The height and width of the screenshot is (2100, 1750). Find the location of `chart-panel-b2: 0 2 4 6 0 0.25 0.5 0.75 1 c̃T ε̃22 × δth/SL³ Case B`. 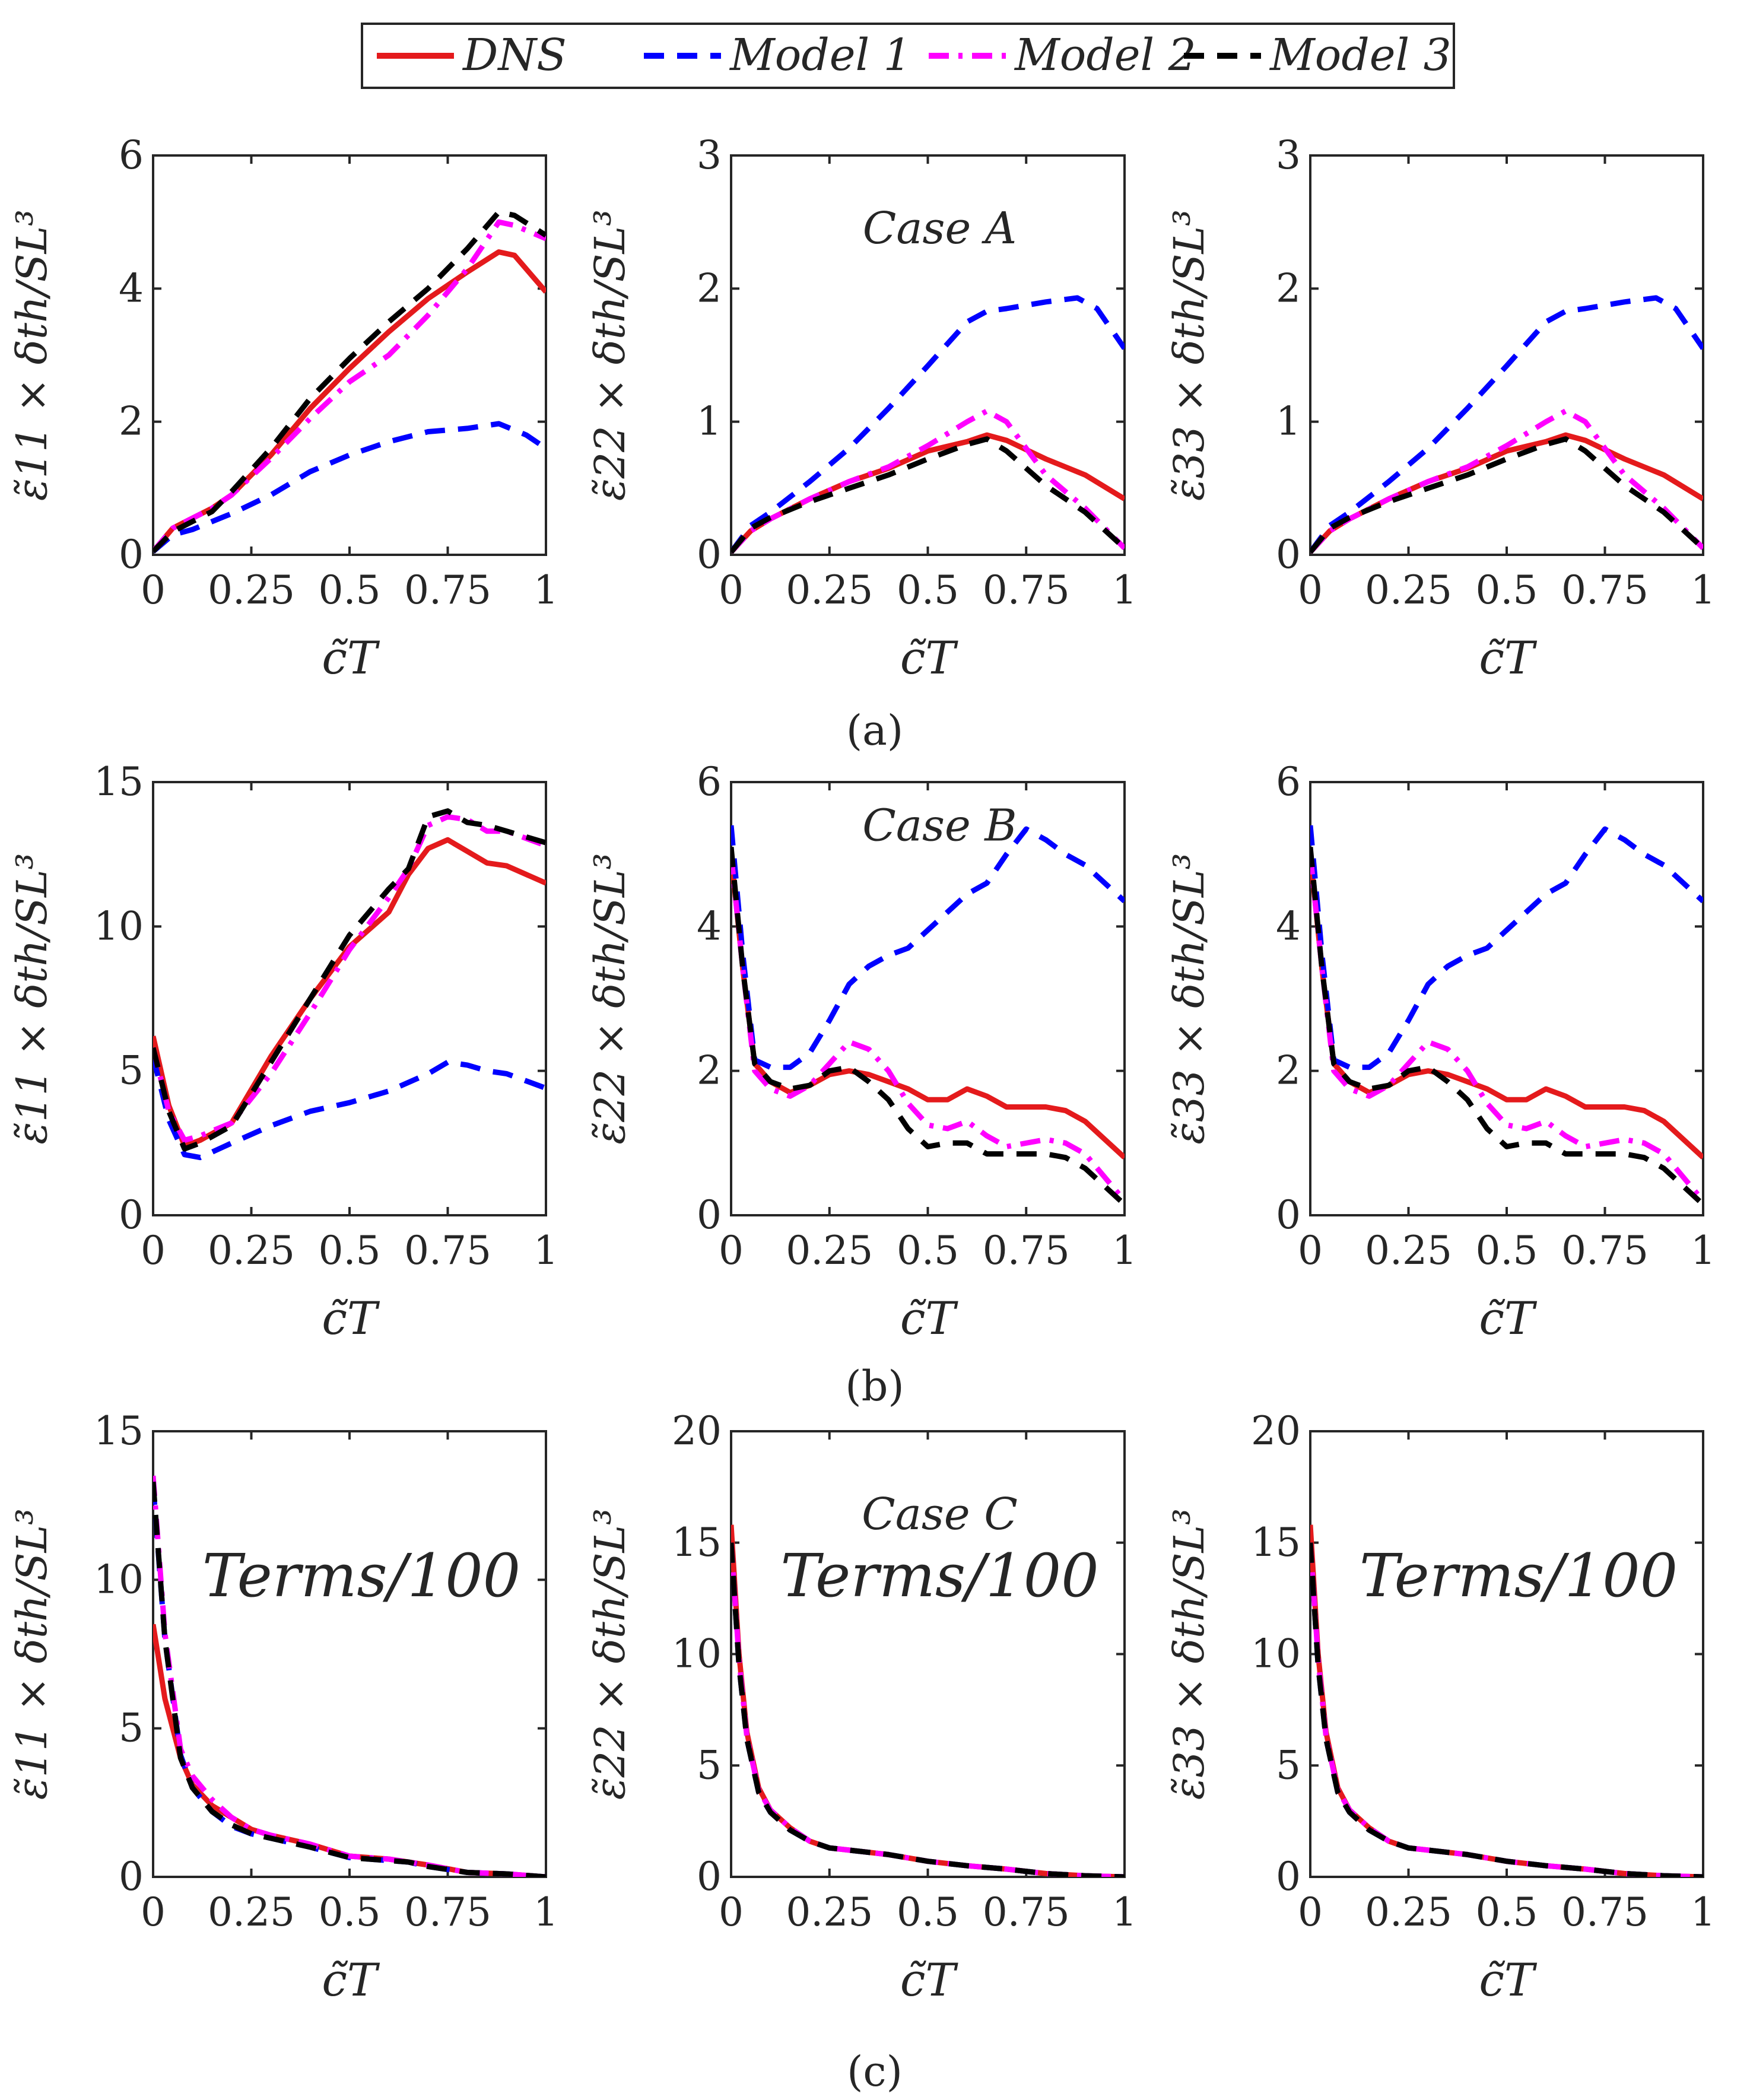

chart-panel-b2: 0 2 4 6 0 0.25 0.5 0.75 1 c̃T ε̃22 × δth/SL³ Case B is located at coordinates (861, 1052).